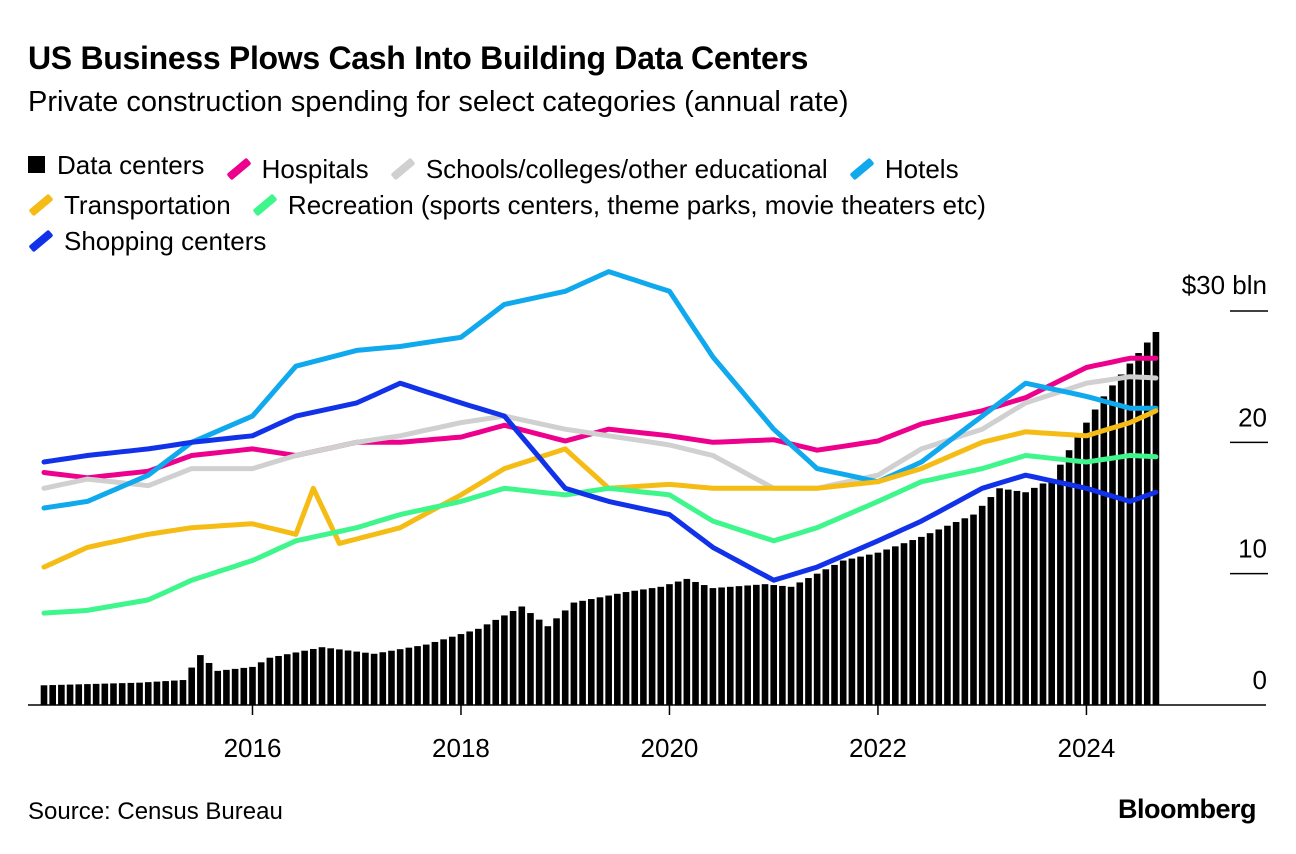 The image size is (1296, 854). What do you see at coordinates (403, 169) in the screenshot?
I see `legend-swatch-schools` at bounding box center [403, 169].